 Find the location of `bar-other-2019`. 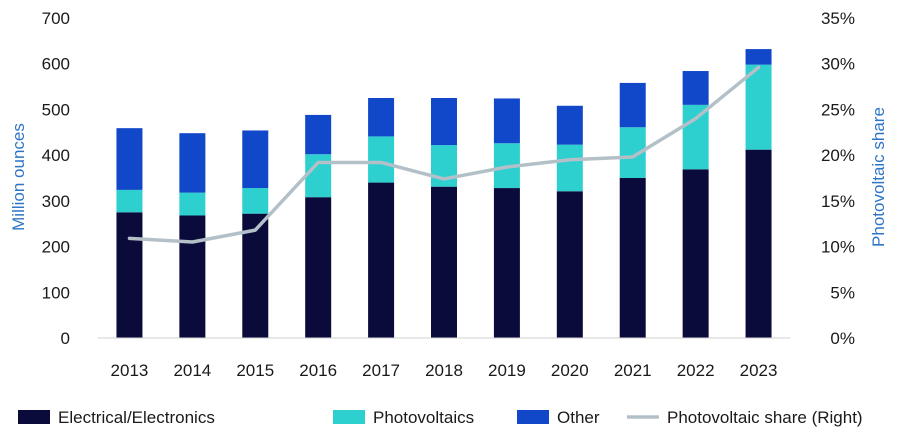

bar-other-2019 is located at coordinates (506, 121).